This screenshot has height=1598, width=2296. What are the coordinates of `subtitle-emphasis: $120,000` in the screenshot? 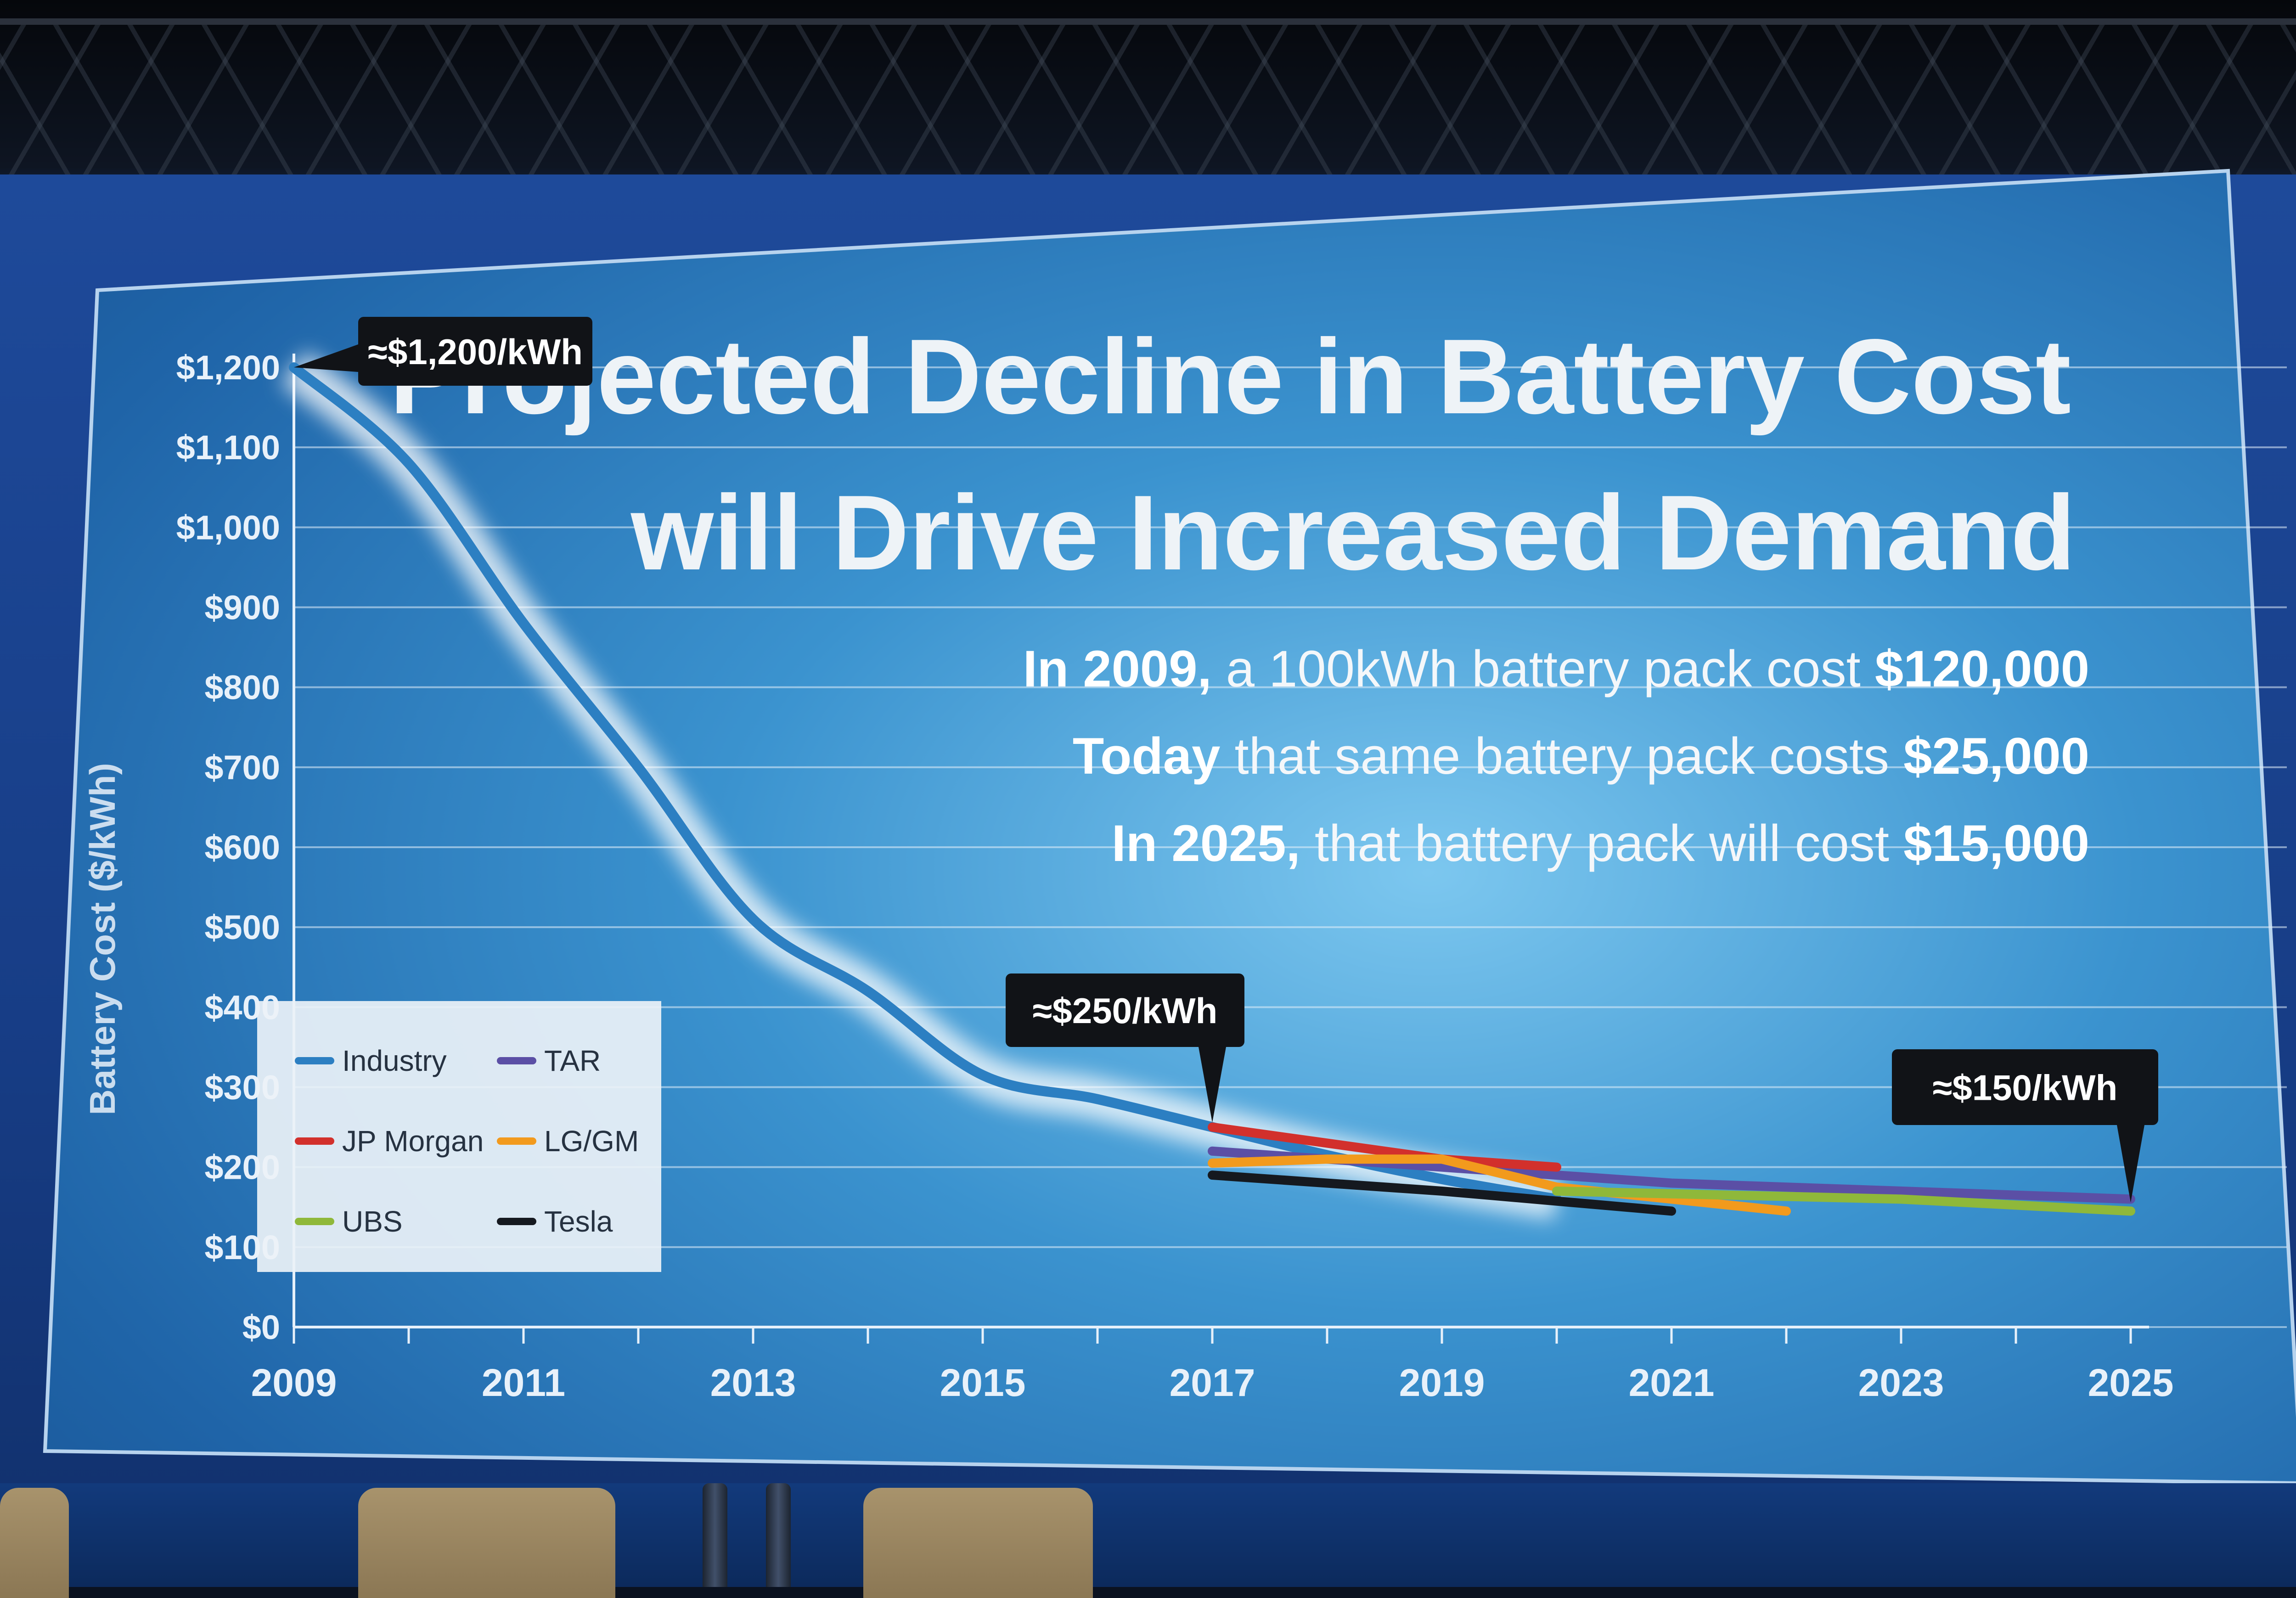 It's located at (1982, 669).